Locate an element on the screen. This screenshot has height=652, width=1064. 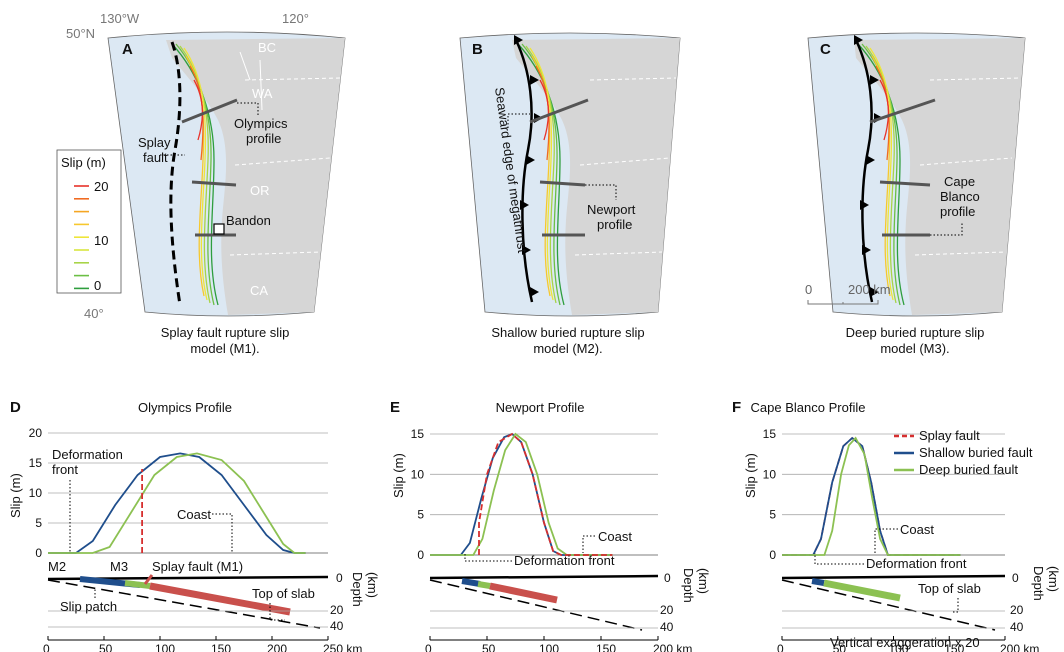
y-axis-label-newport: Slip (m) is located at coordinates (398, 475).